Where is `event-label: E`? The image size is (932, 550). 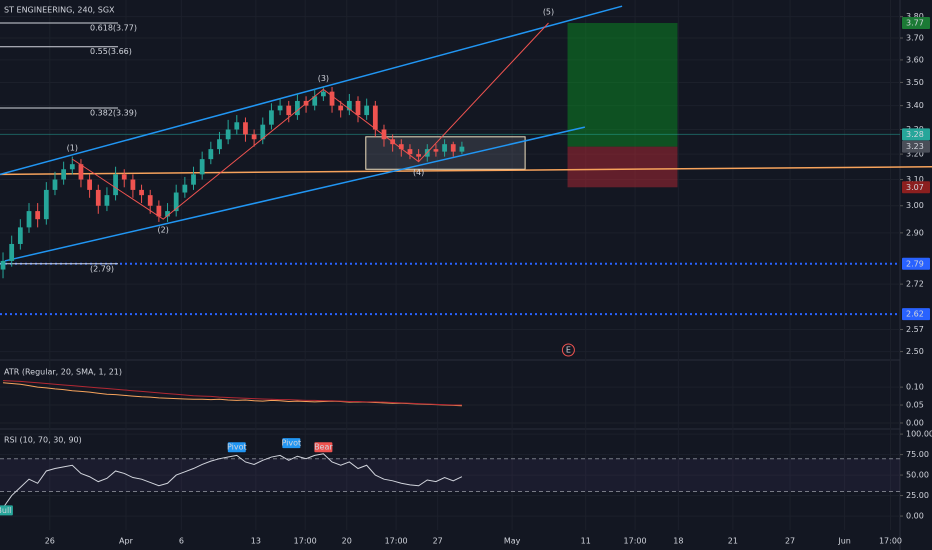
event-label: E is located at coordinates (568, 350).